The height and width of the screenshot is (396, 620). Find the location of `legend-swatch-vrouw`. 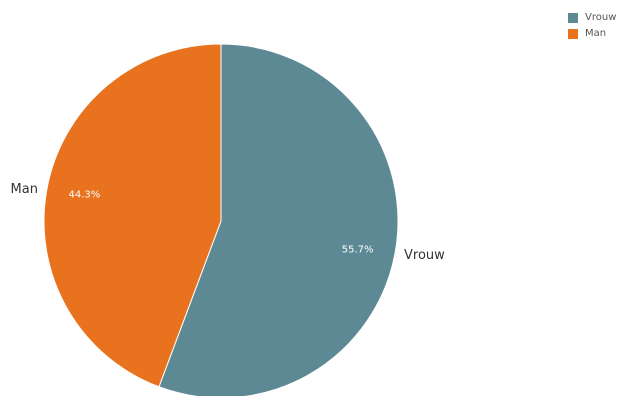

legend-swatch-vrouw is located at coordinates (573, 18).